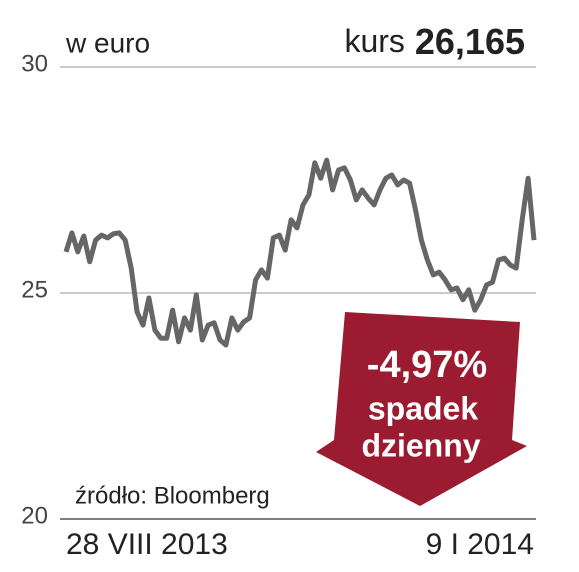 The image size is (579, 572). Describe the element at coordinates (34, 63) in the screenshot. I see `y-tick-label: 30` at that location.